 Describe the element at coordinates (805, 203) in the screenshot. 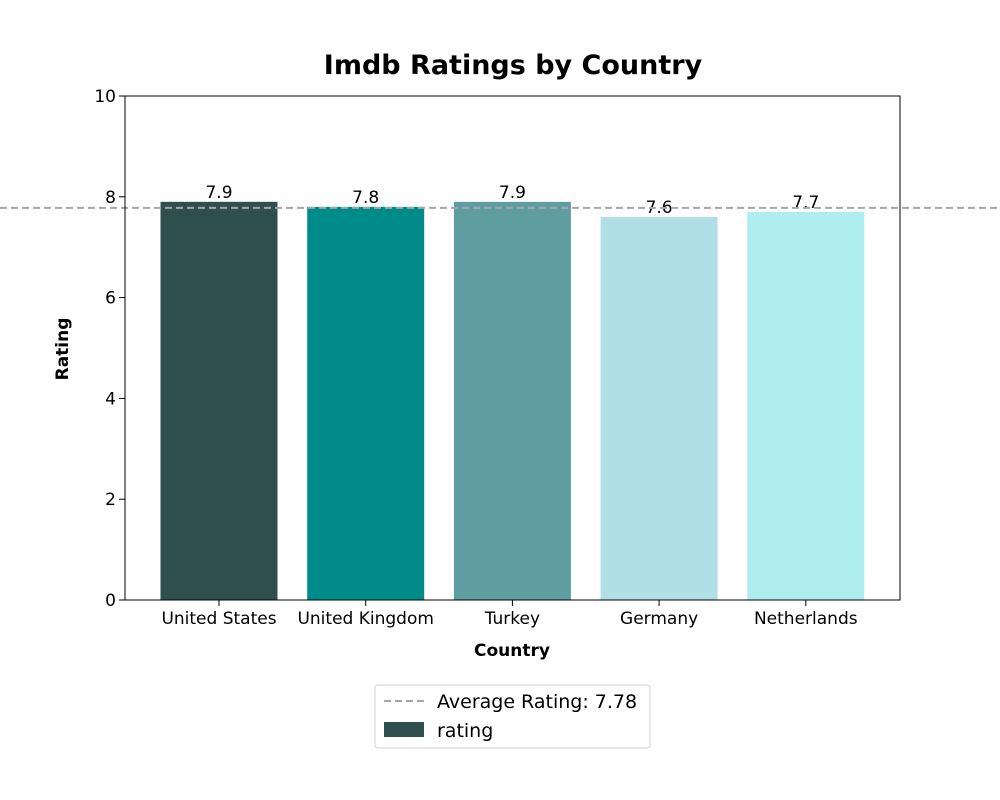

I see `data-label: 7.7` at that location.